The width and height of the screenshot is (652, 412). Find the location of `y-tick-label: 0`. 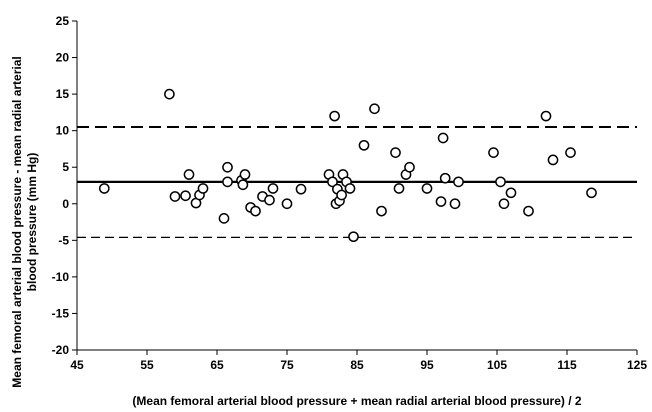

y-tick-label: 0 is located at coordinates (65, 204).